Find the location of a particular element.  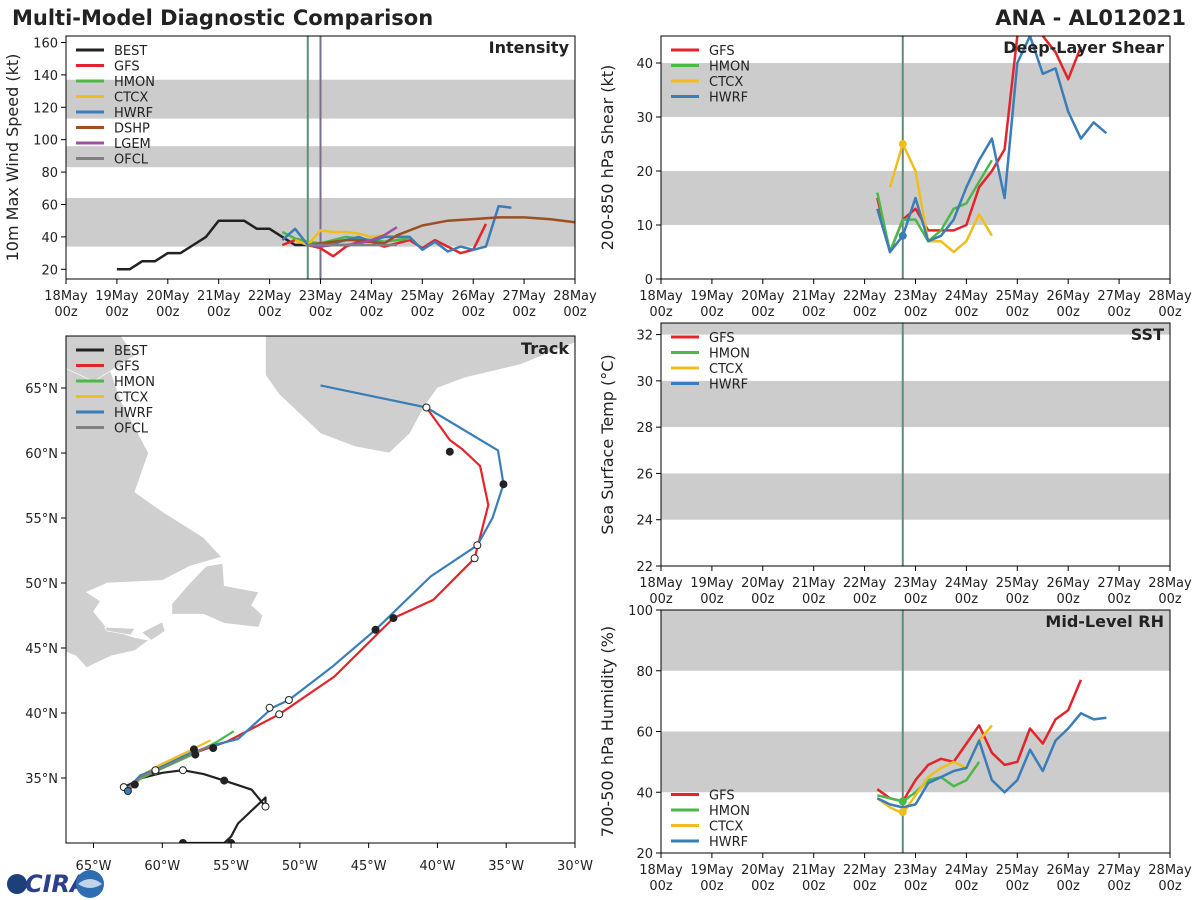

legend-label: LGEM is located at coordinates (132, 144).